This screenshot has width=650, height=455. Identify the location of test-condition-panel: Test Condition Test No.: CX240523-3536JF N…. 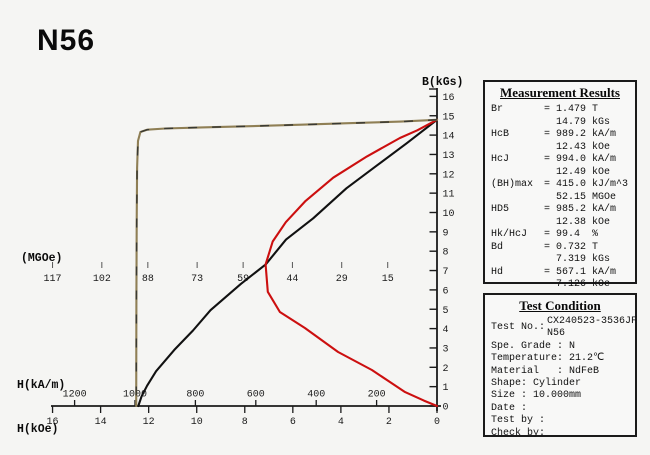
(560, 366).